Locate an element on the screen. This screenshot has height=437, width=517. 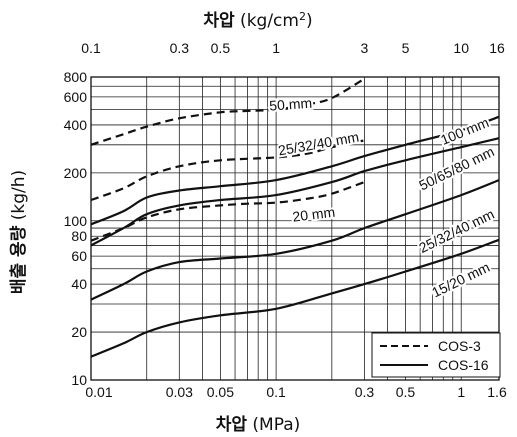
x-tick-label: 0.5 is located at coordinates (406, 392).